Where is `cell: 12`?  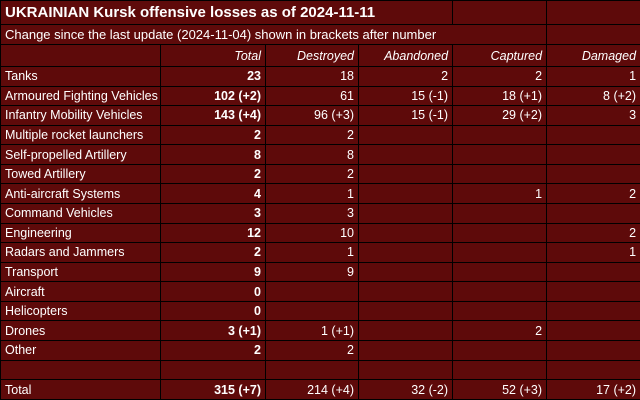
cell: 12 is located at coordinates (213, 233).